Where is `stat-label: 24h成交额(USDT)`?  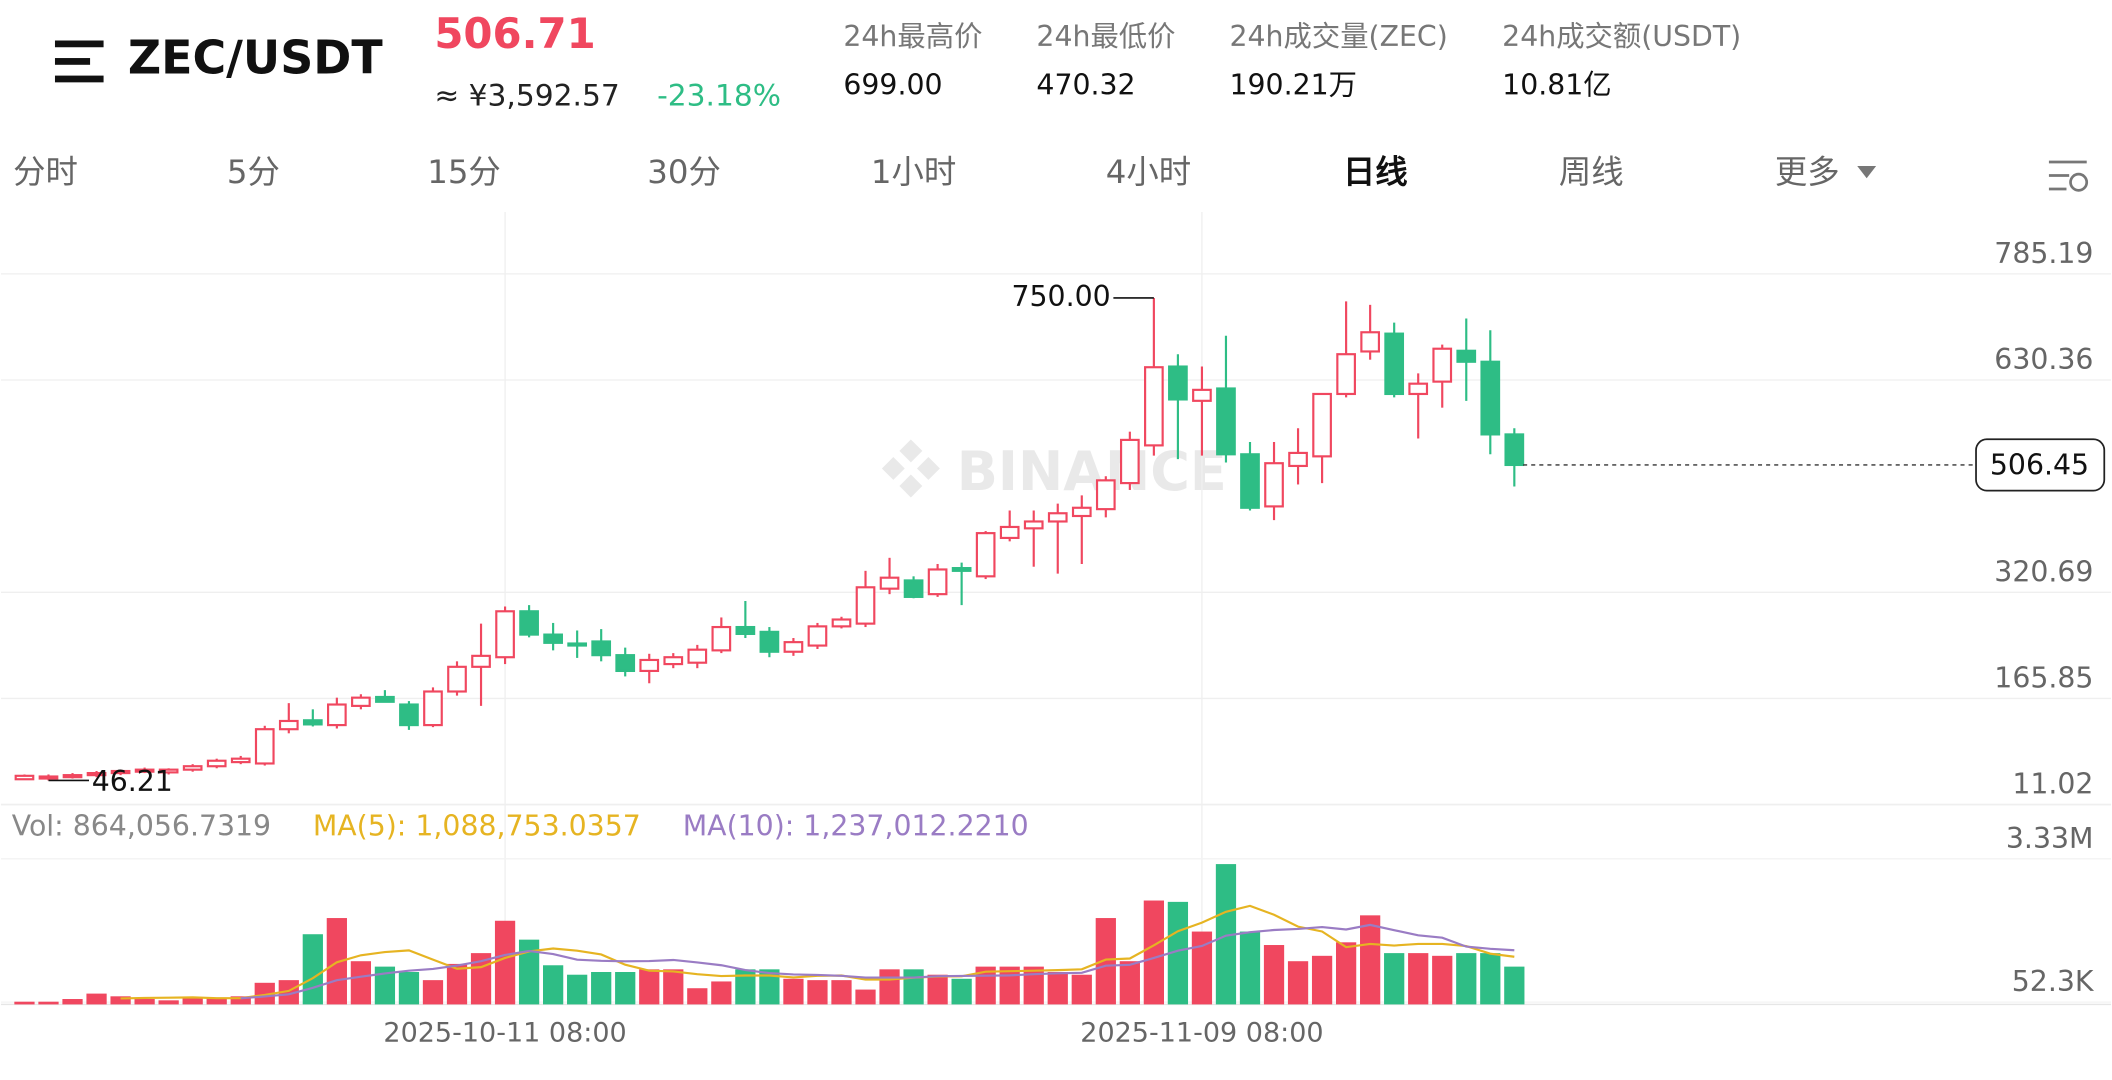 stat-label: 24h成交额(USDT) is located at coordinates (1621, 36).